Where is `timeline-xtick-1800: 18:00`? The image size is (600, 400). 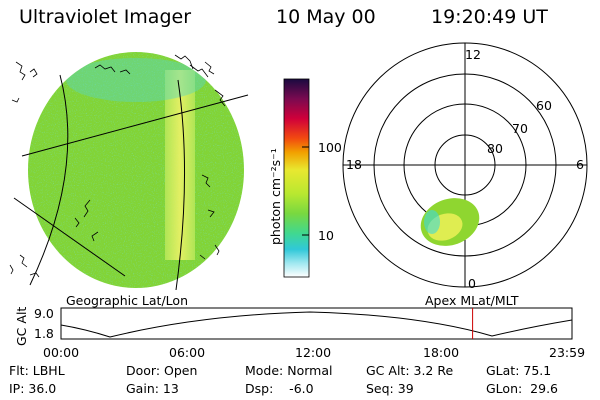 timeline-xtick-1800: 18:00 is located at coordinates (441, 352).